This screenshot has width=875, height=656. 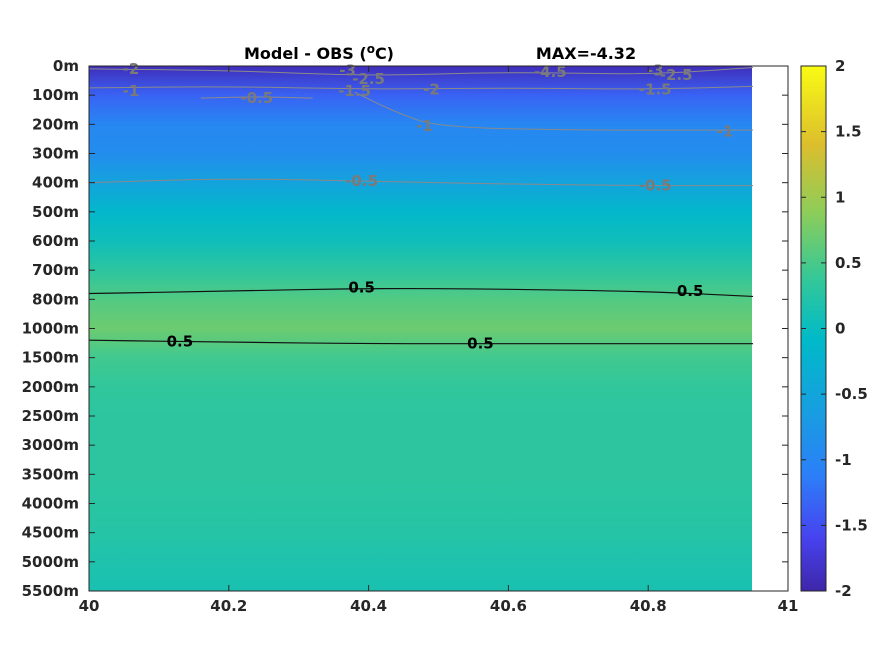 What do you see at coordinates (843, 460) in the screenshot?
I see `colorbar-tick-label: -1` at bounding box center [843, 460].